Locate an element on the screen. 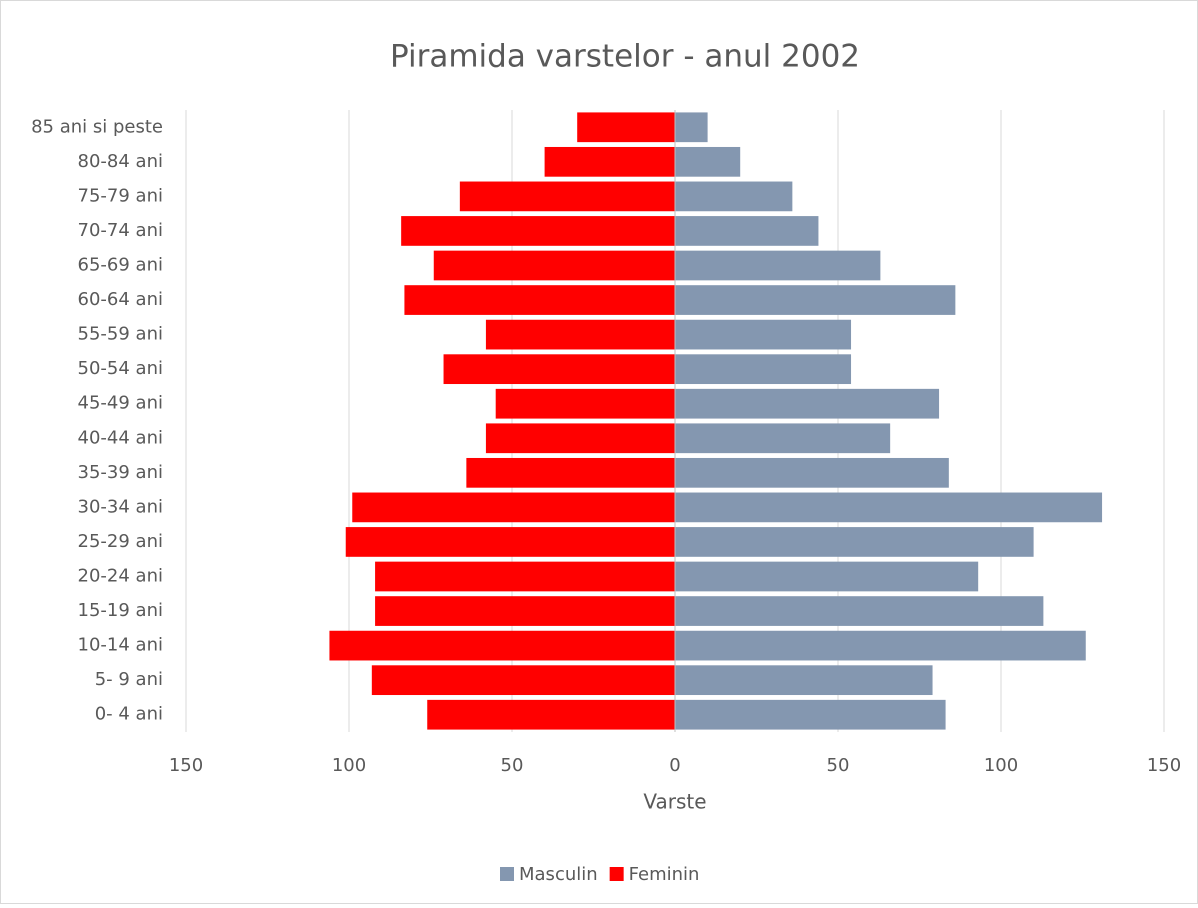  y-tick-label: 60-64 ani is located at coordinates (120, 299).